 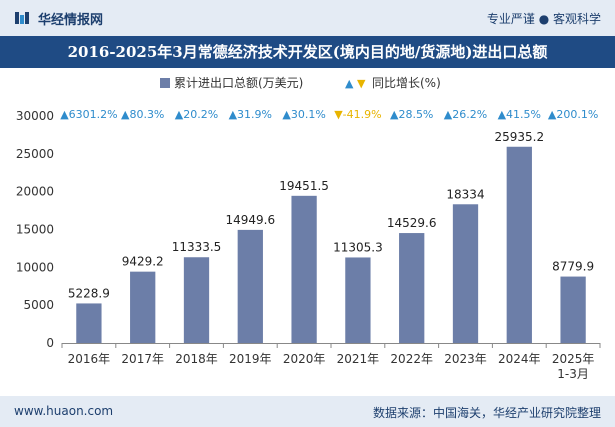 I want to click on growth-label: ▲80.3%, so click(x=142, y=114).